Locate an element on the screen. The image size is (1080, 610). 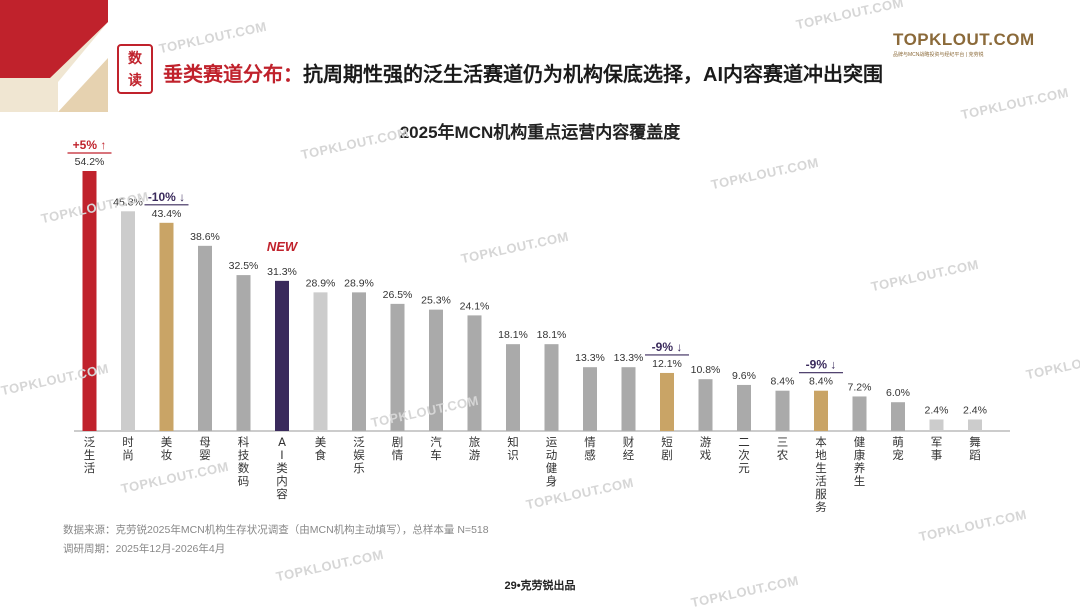
category-label: 活 is located at coordinates (90, 468).